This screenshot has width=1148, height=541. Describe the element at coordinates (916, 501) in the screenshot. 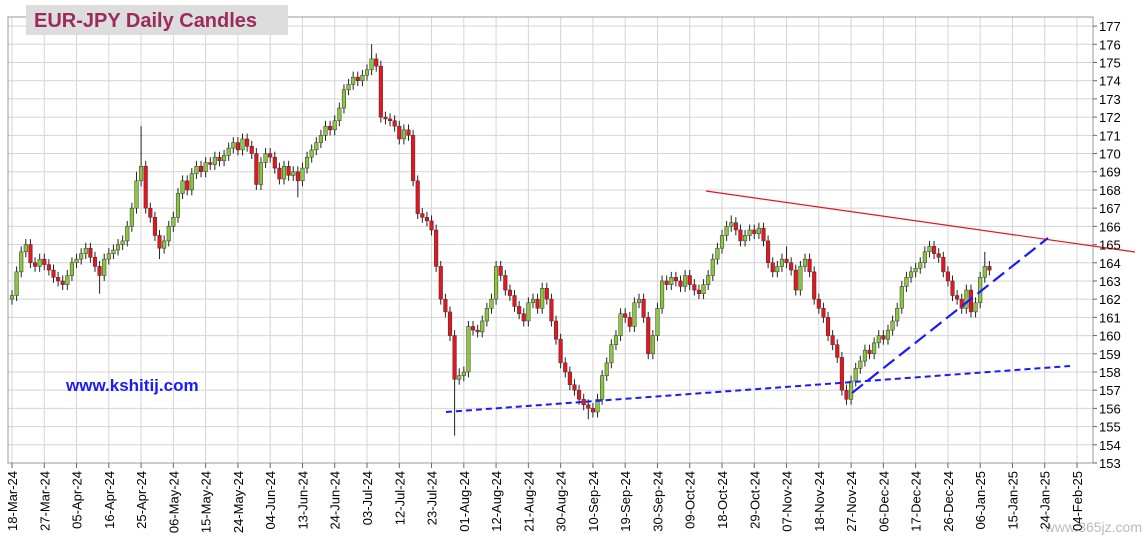

I see `x-tick-label: 17-Dec-24` at that location.